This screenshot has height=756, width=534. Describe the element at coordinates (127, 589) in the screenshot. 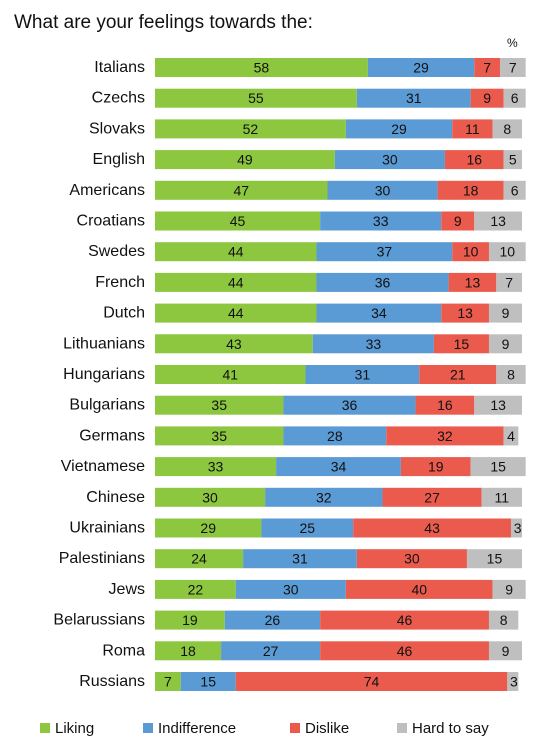

I see `category-label: Jews` at that location.